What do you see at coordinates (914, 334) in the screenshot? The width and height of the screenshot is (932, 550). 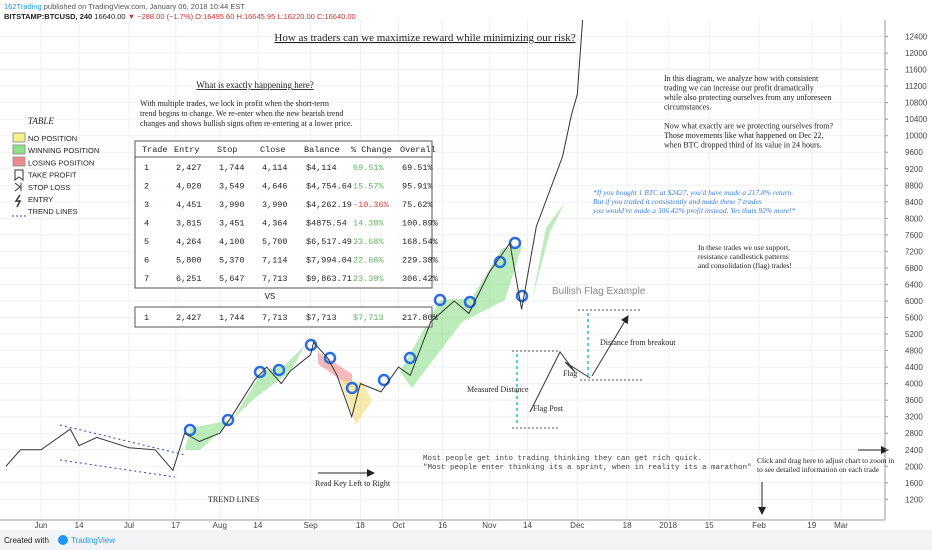 I see `y-tick-label: 5200` at bounding box center [914, 334].